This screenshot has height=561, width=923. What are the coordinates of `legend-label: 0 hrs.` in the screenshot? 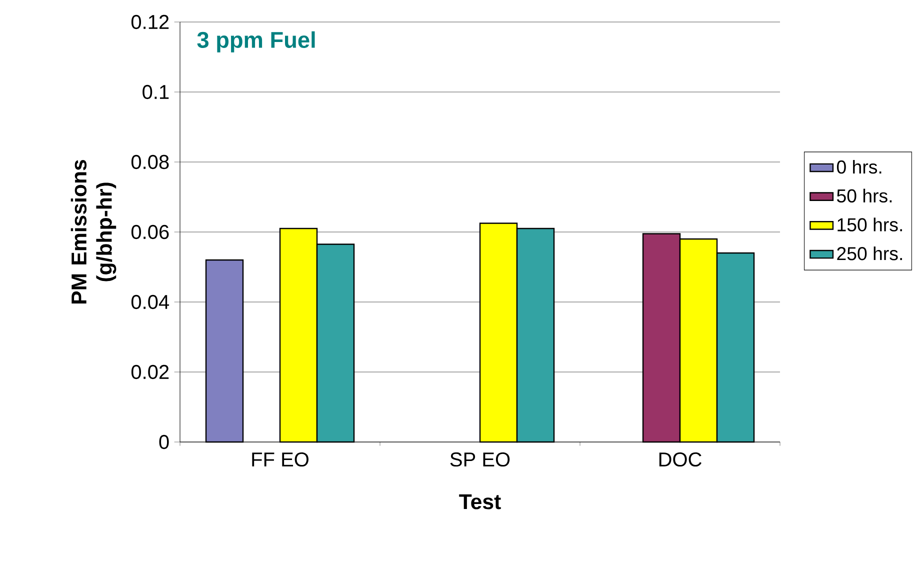 It's located at (859, 167).